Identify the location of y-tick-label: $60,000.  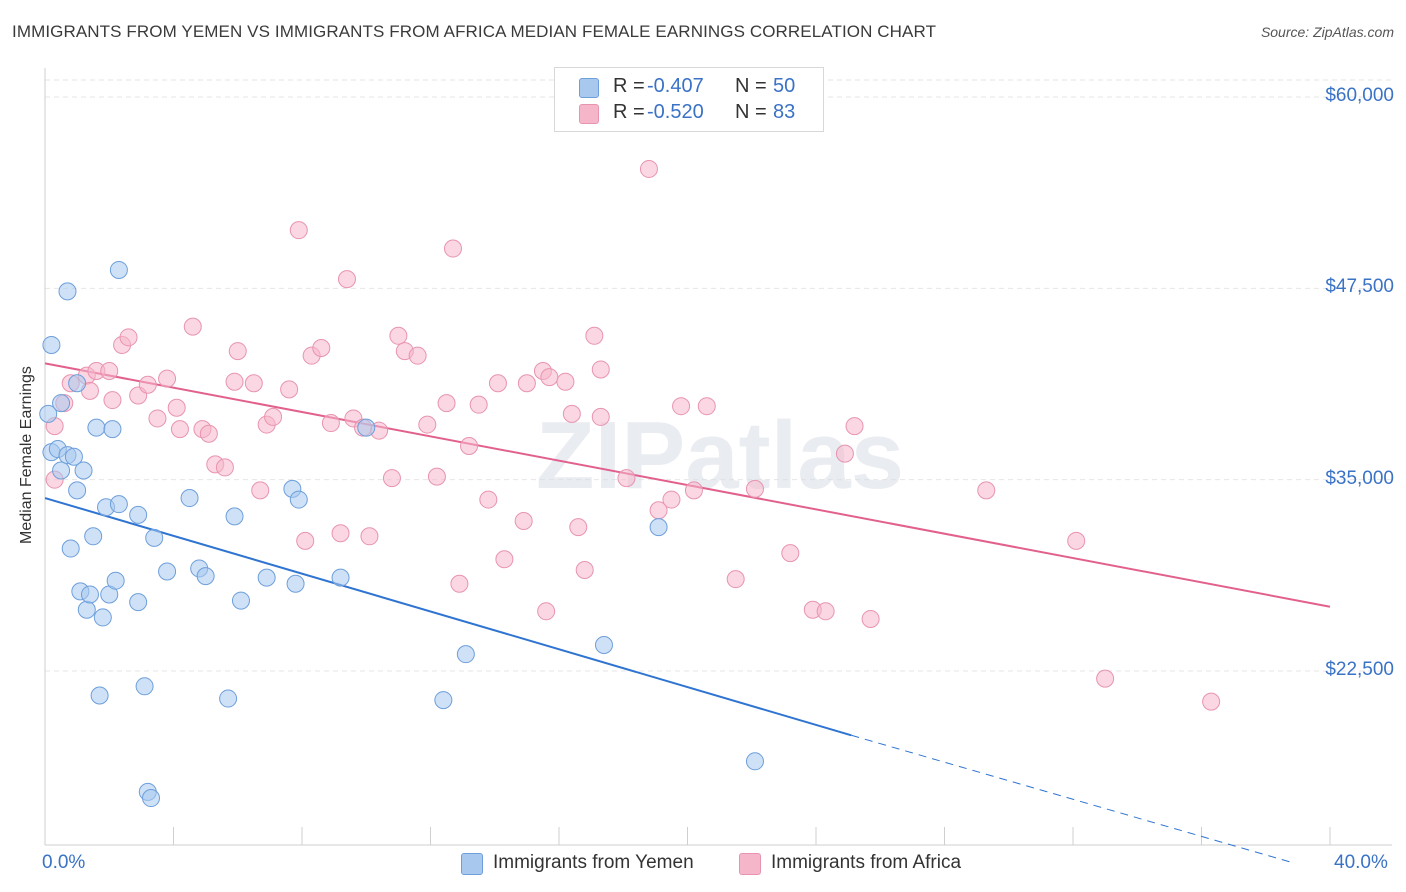
(1359, 95).